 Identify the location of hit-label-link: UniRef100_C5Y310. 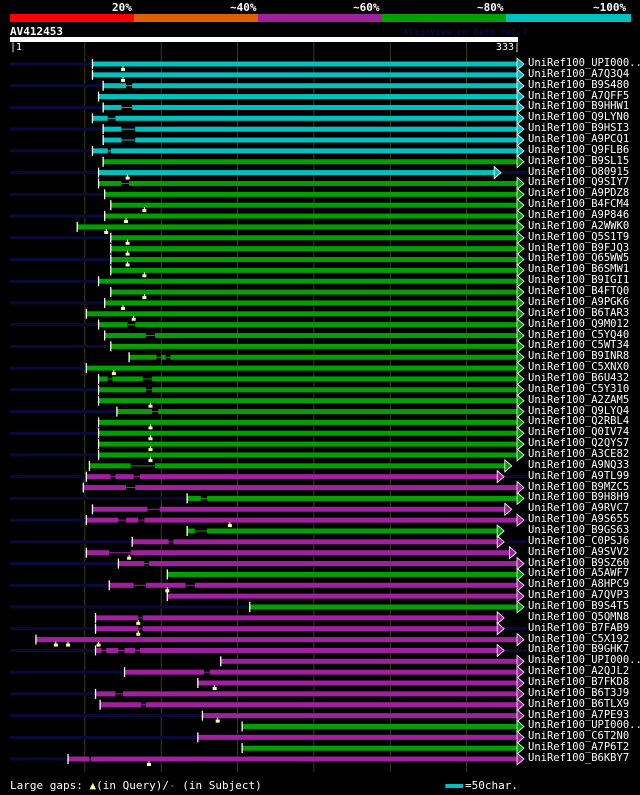
(579, 388).